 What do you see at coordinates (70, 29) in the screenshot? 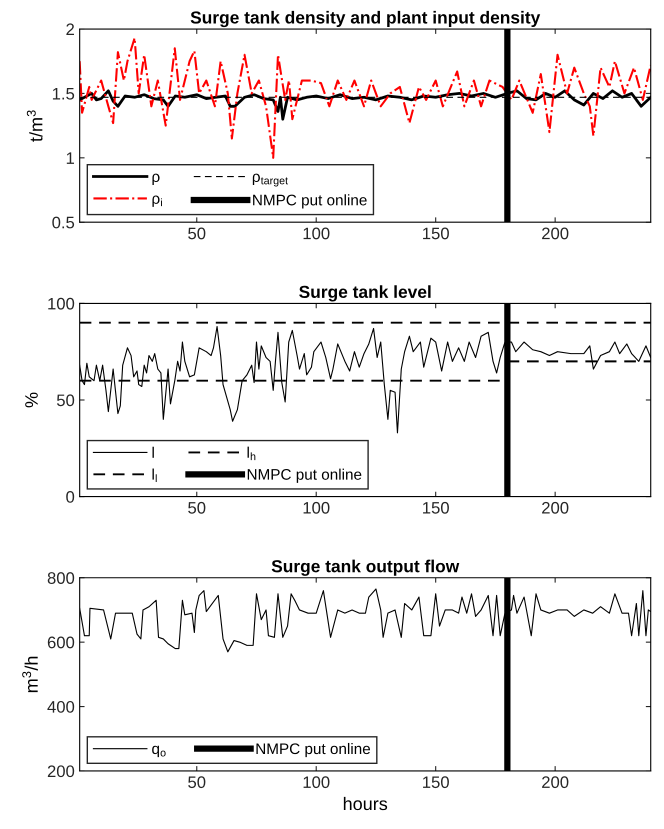
I see `y-tick-label: 2` at bounding box center [70, 29].